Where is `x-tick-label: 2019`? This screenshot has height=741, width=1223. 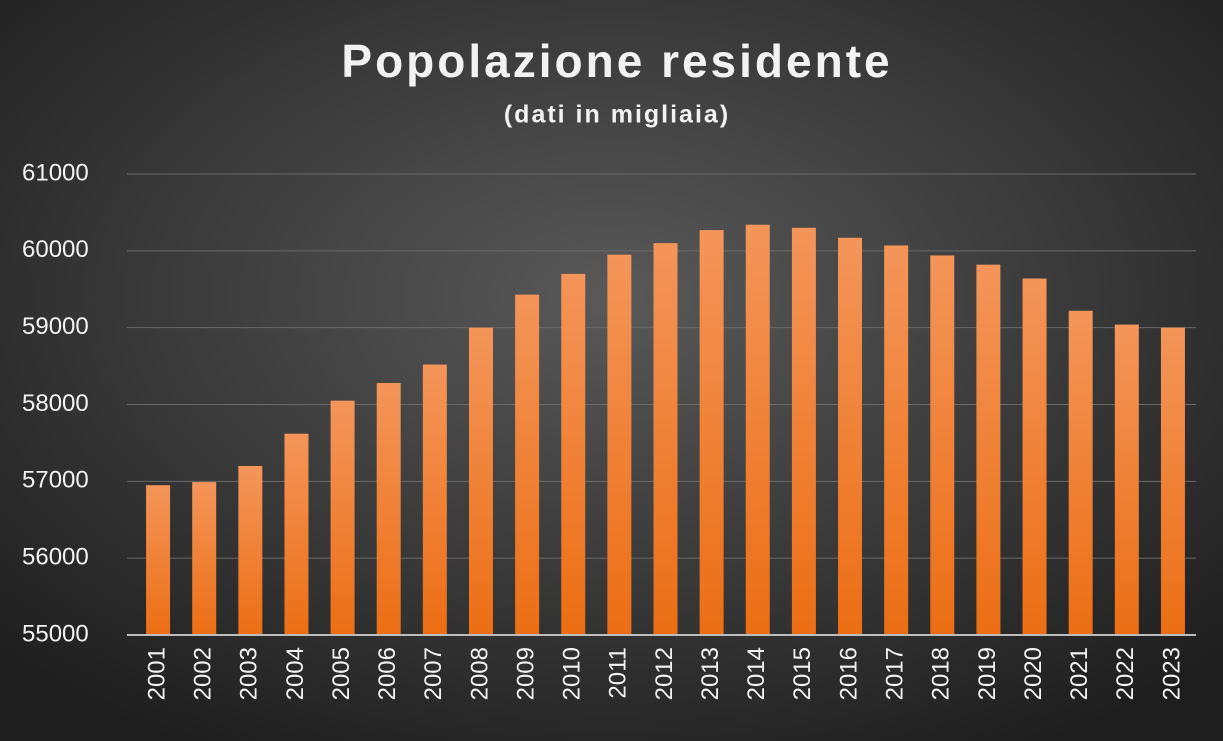
x-tick-label: 2019 is located at coordinates (987, 673).